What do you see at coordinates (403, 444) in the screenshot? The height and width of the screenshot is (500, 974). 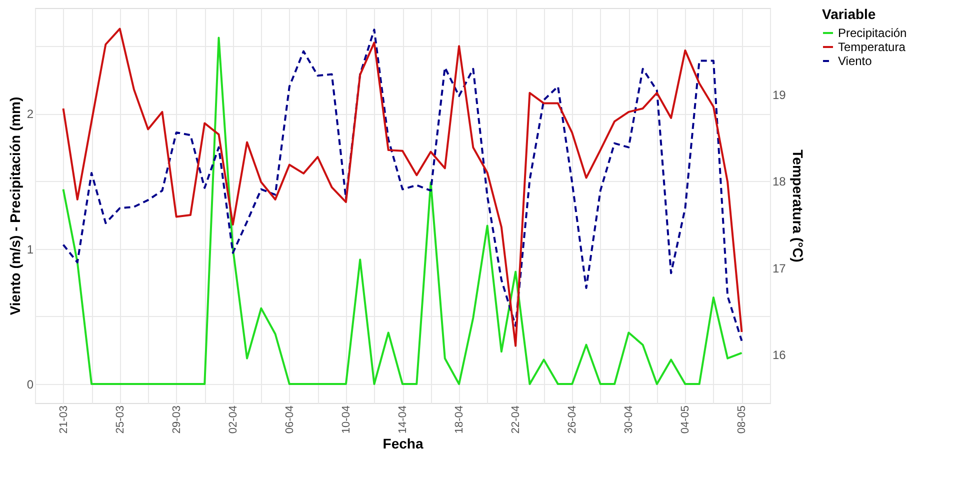 I see `x-axis-title: Fecha` at bounding box center [403, 444].